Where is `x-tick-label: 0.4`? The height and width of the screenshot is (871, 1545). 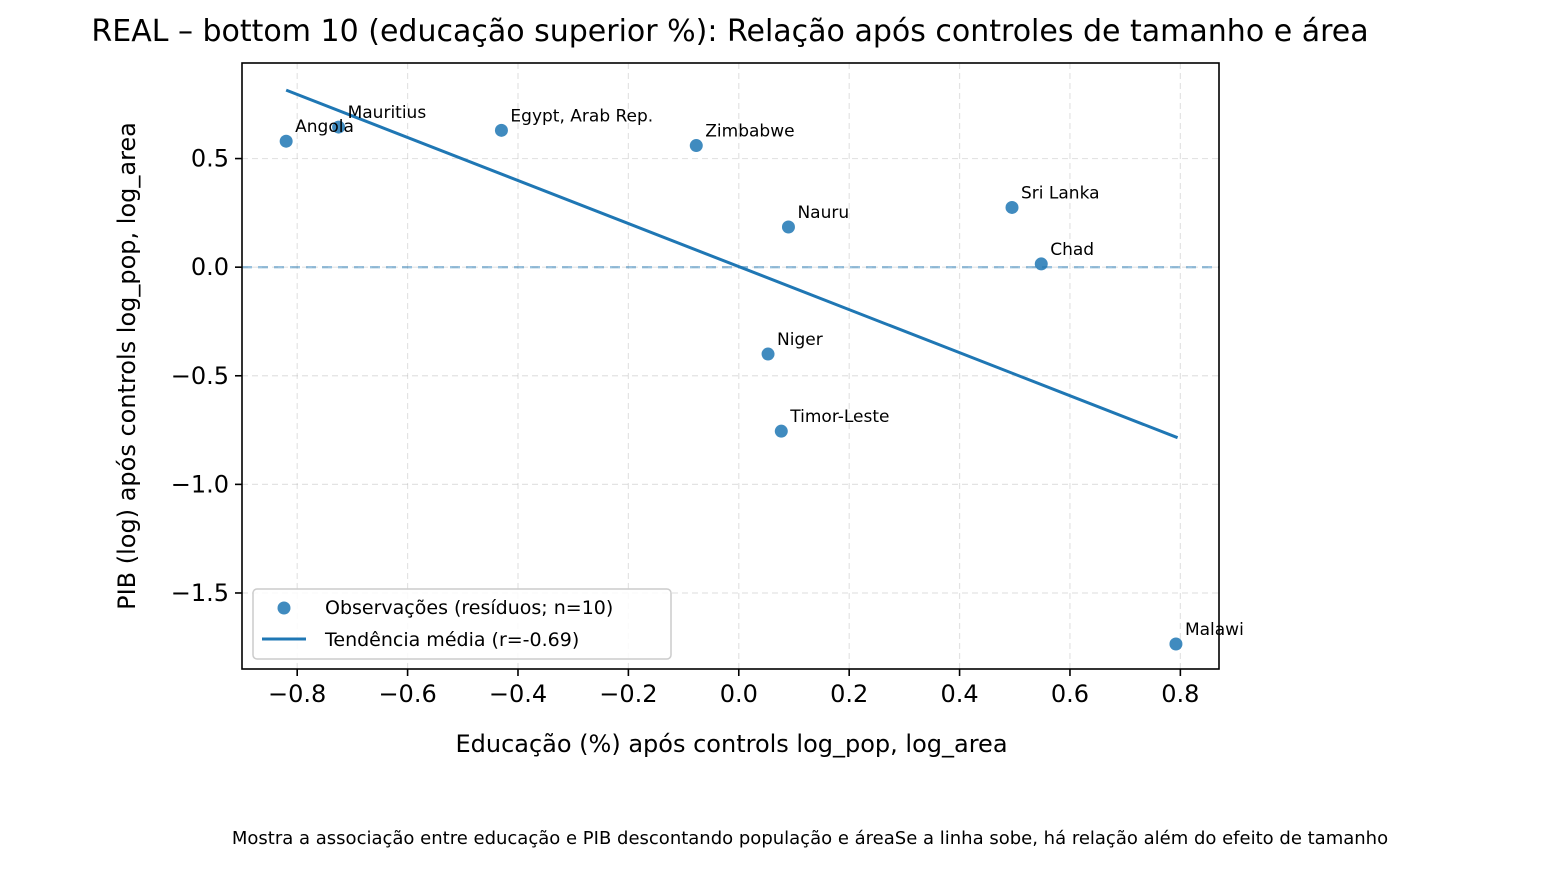
x-tick-label: 0.4 is located at coordinates (959, 694).